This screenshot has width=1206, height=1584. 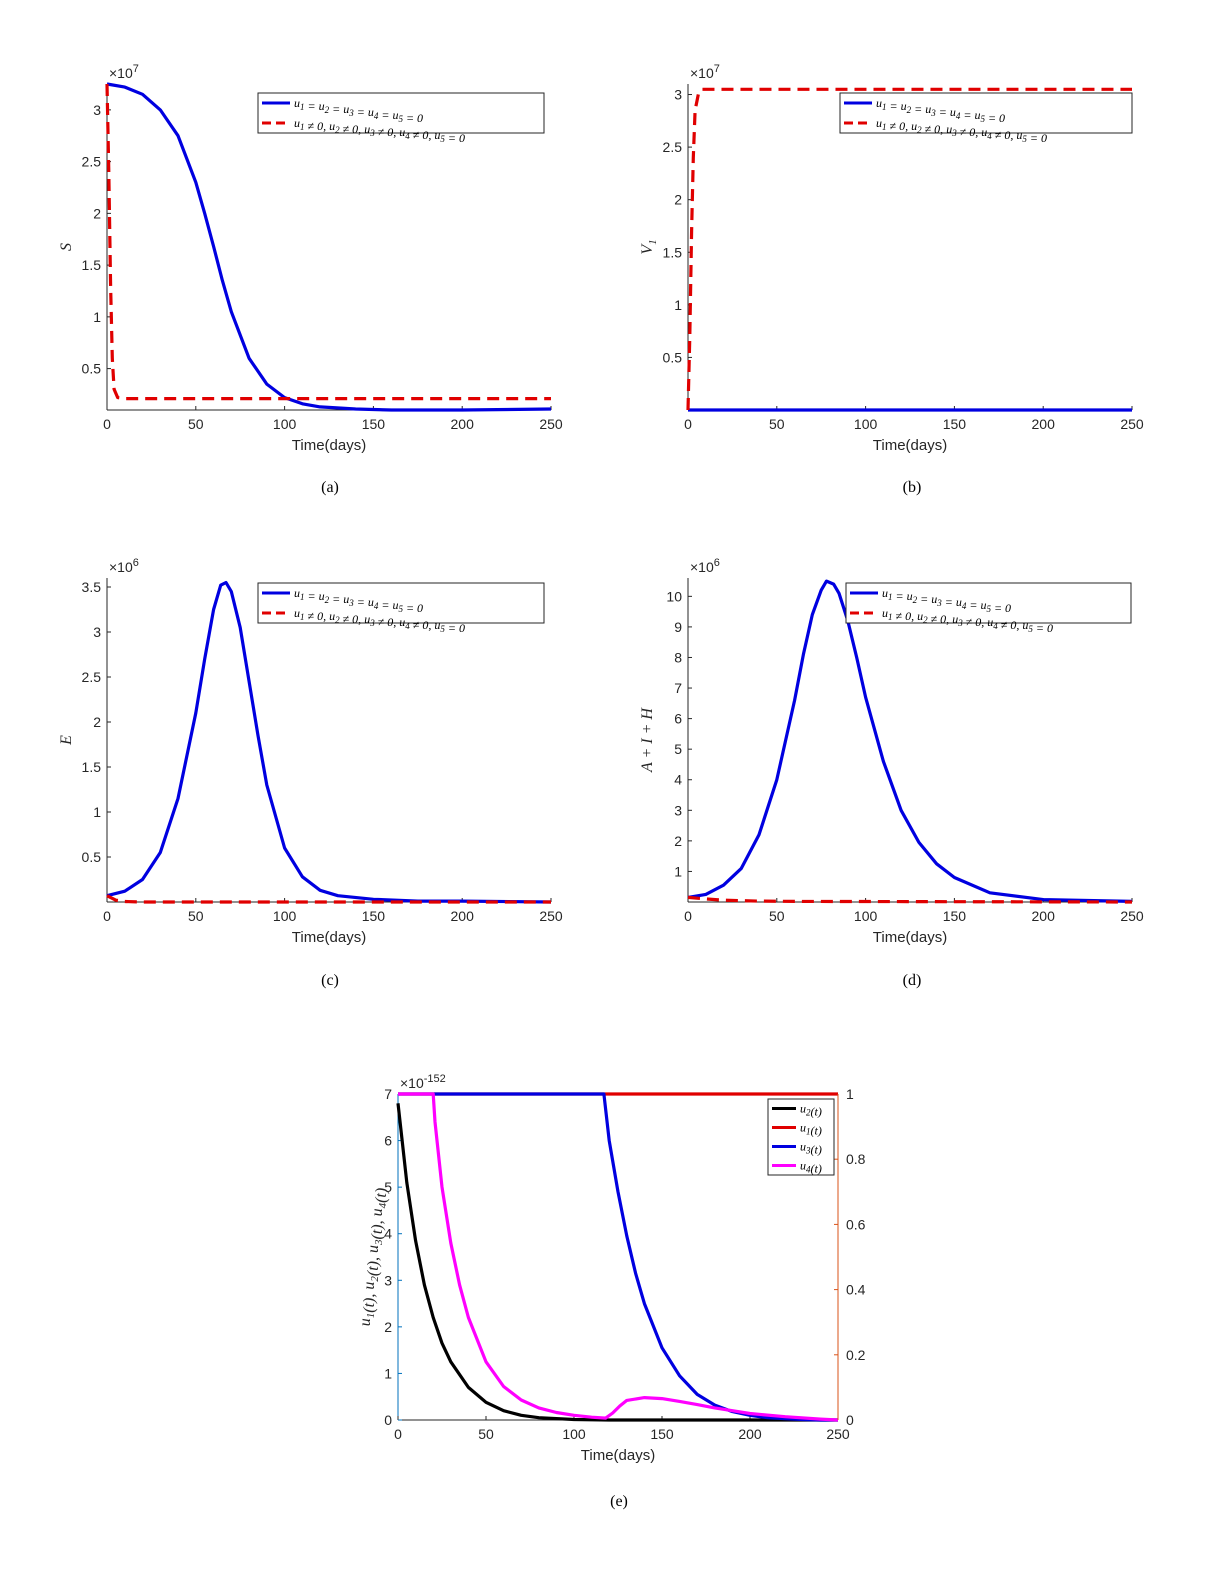 I want to click on y-tick-label: 10, so click(x=674, y=596).